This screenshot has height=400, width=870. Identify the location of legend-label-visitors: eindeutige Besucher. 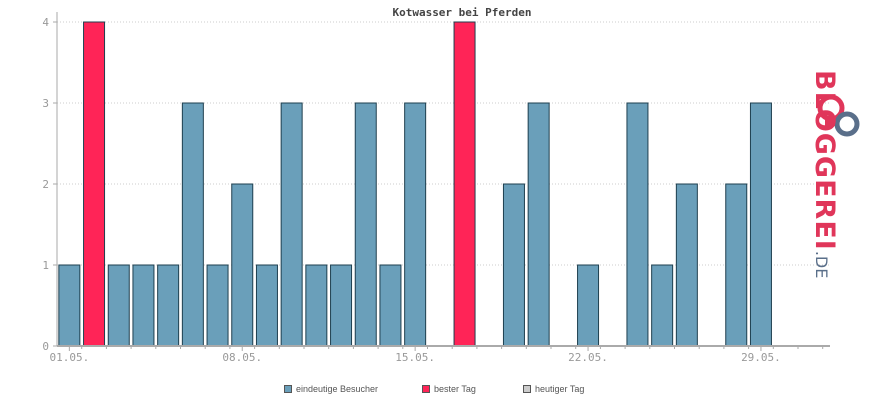
(337, 389).